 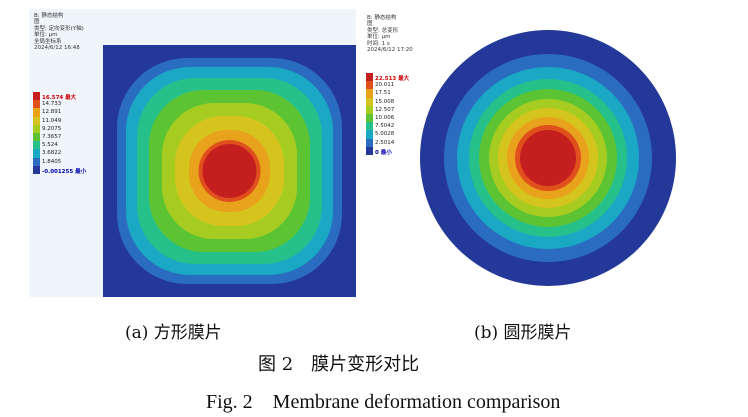 I want to click on subfigure-caption-a: (a) 方形膜片, so click(x=173, y=333).